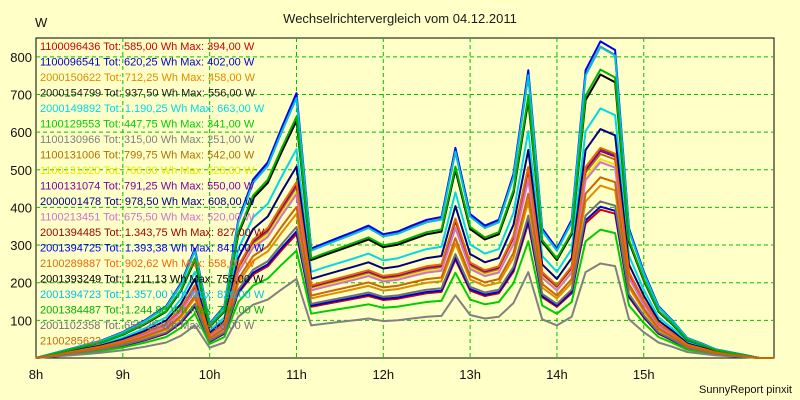 This screenshot has height=400, width=800. Describe the element at coordinates (148, 78) in the screenshot. I see `legend-entry-2000150622: 2000150622 Tot: 712,25 Wh Max: 458,00 W` at that location.